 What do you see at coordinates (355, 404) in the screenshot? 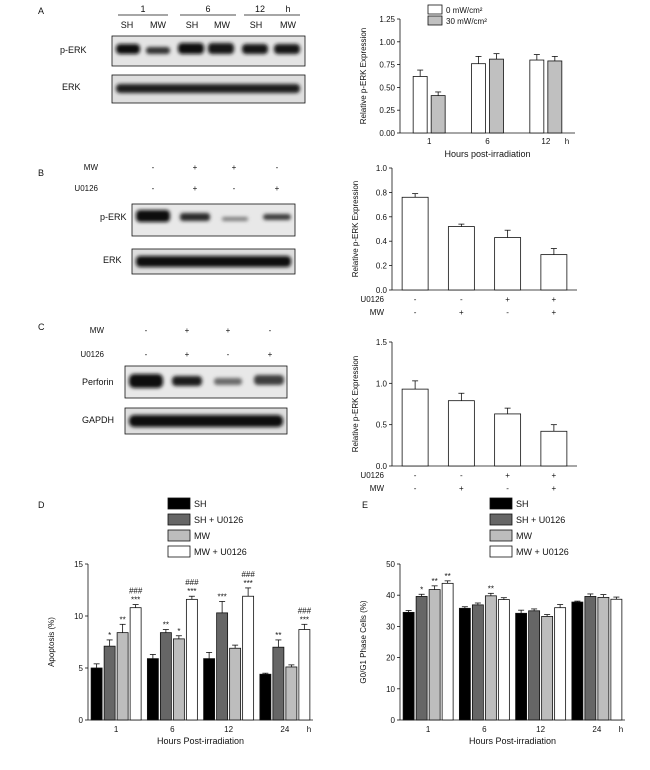
I see `chart-c-y-axis-label: Relative p-ERK Expression` at bounding box center [355, 404].